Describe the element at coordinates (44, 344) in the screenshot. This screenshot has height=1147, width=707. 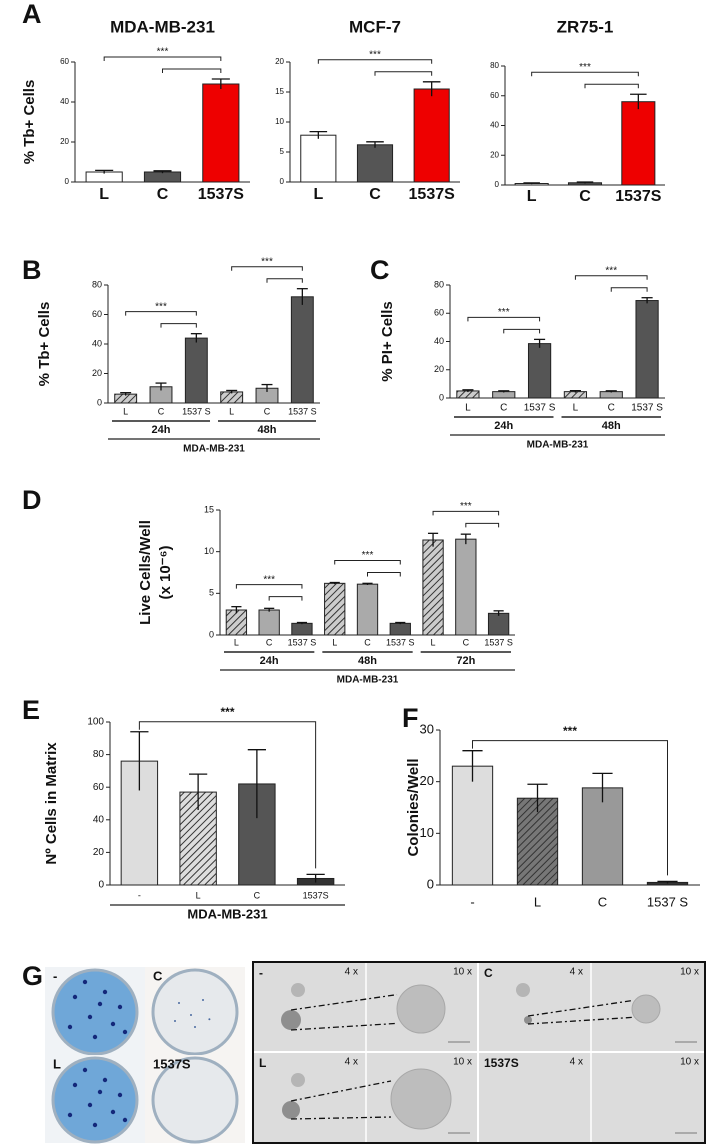
I see `y-axis-label: % Tb+ Cells` at that location.